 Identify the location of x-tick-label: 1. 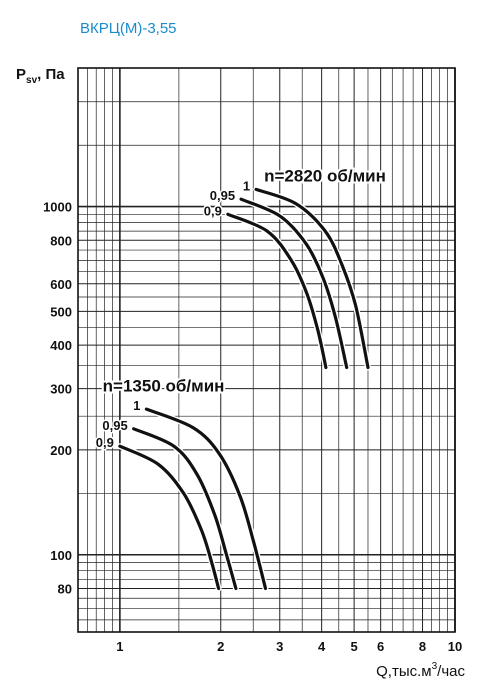
(119, 646).